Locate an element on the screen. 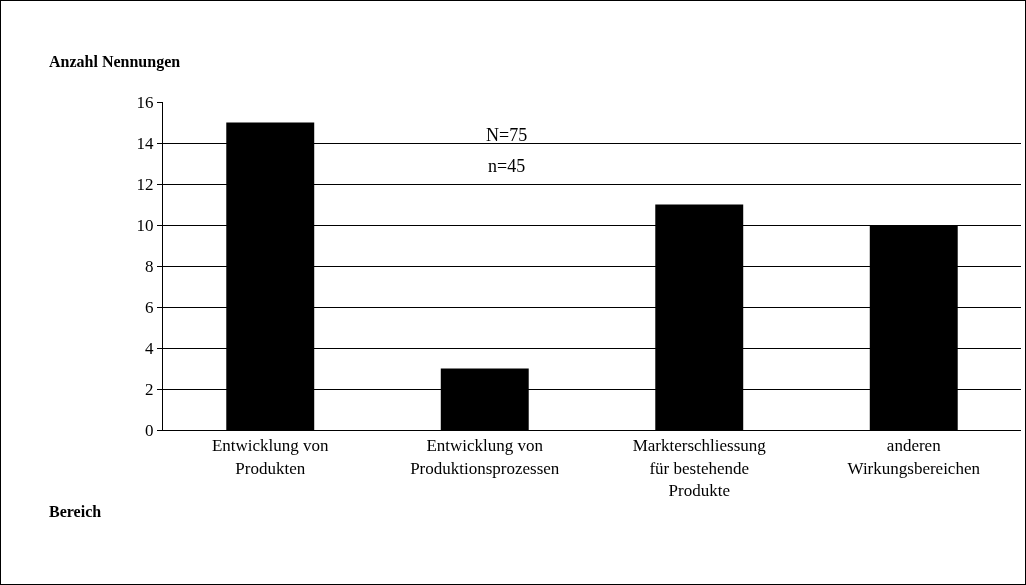 The width and height of the screenshot is (1026, 585). y-tick-label: 4 is located at coordinates (150, 348).